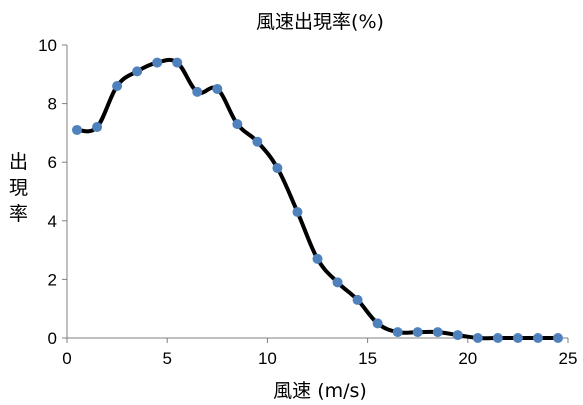  I want to click on x-axis-title: 風速 (m/s), so click(320, 391).